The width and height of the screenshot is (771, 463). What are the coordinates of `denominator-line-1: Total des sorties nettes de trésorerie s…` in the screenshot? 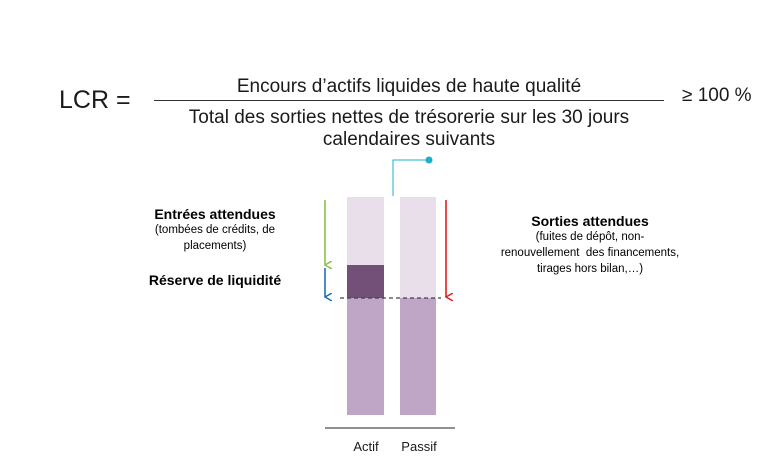 It's located at (409, 117).